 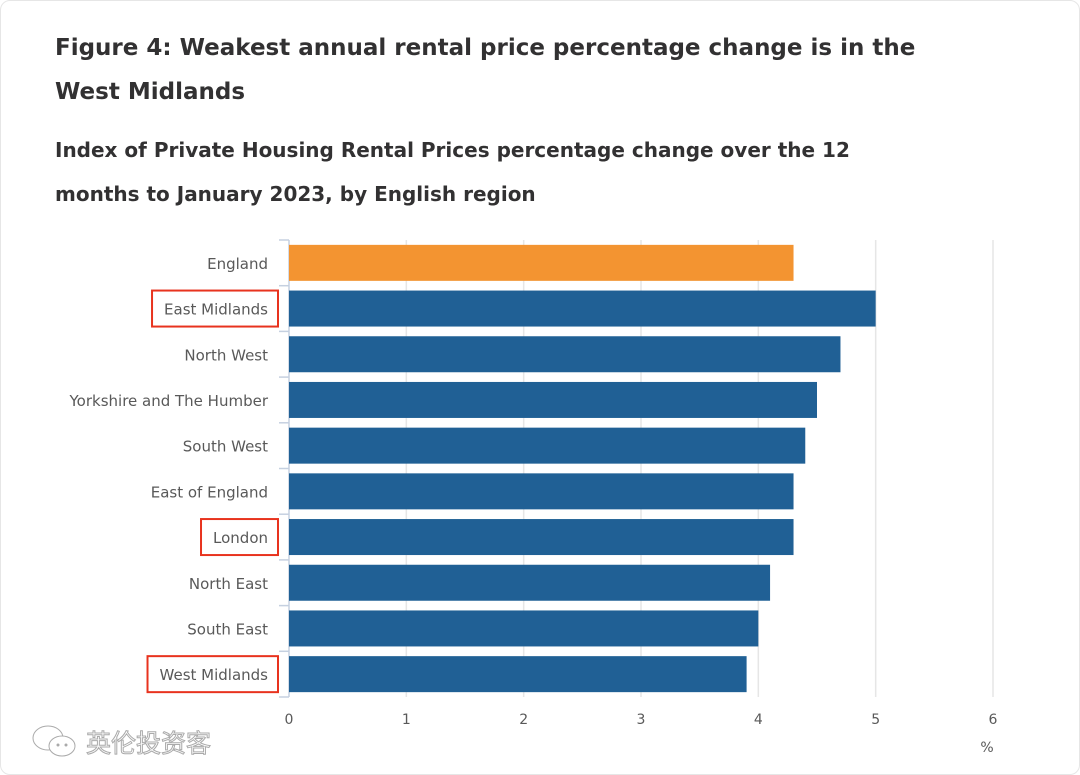 What do you see at coordinates (225, 447) in the screenshot?
I see `category-label: South West` at bounding box center [225, 447].